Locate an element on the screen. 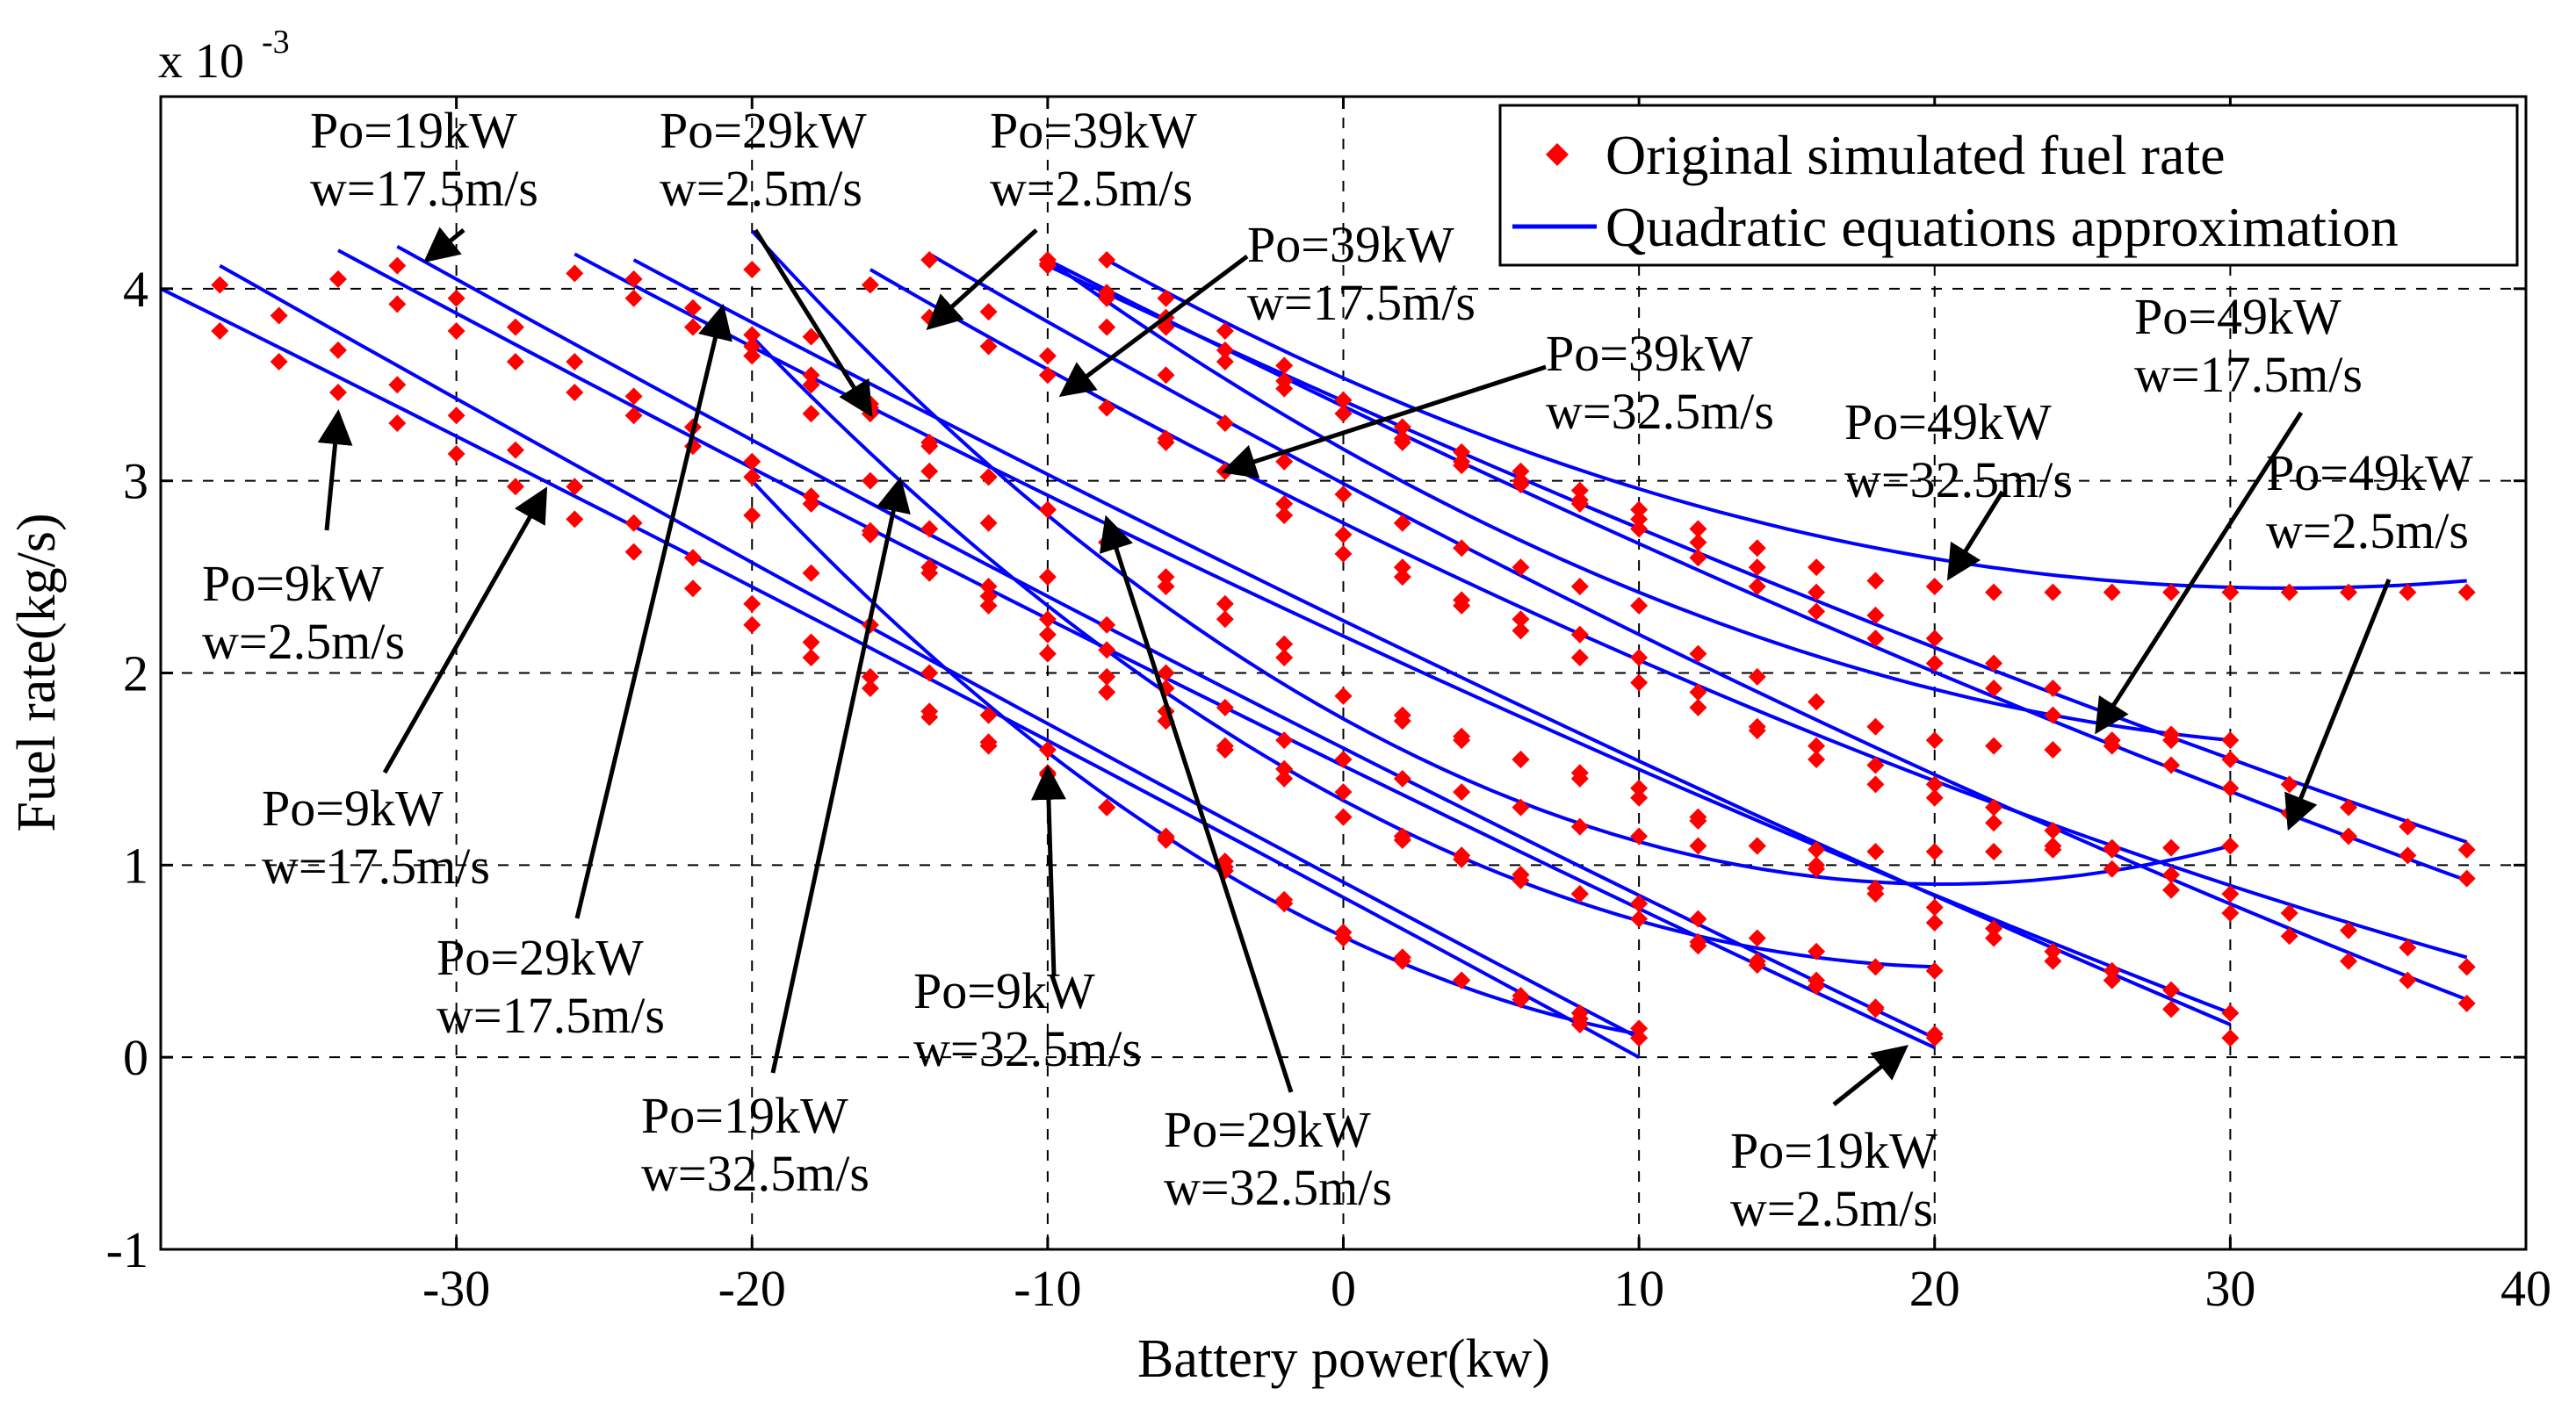  y-scale-label: x 10 is located at coordinates (201, 62).